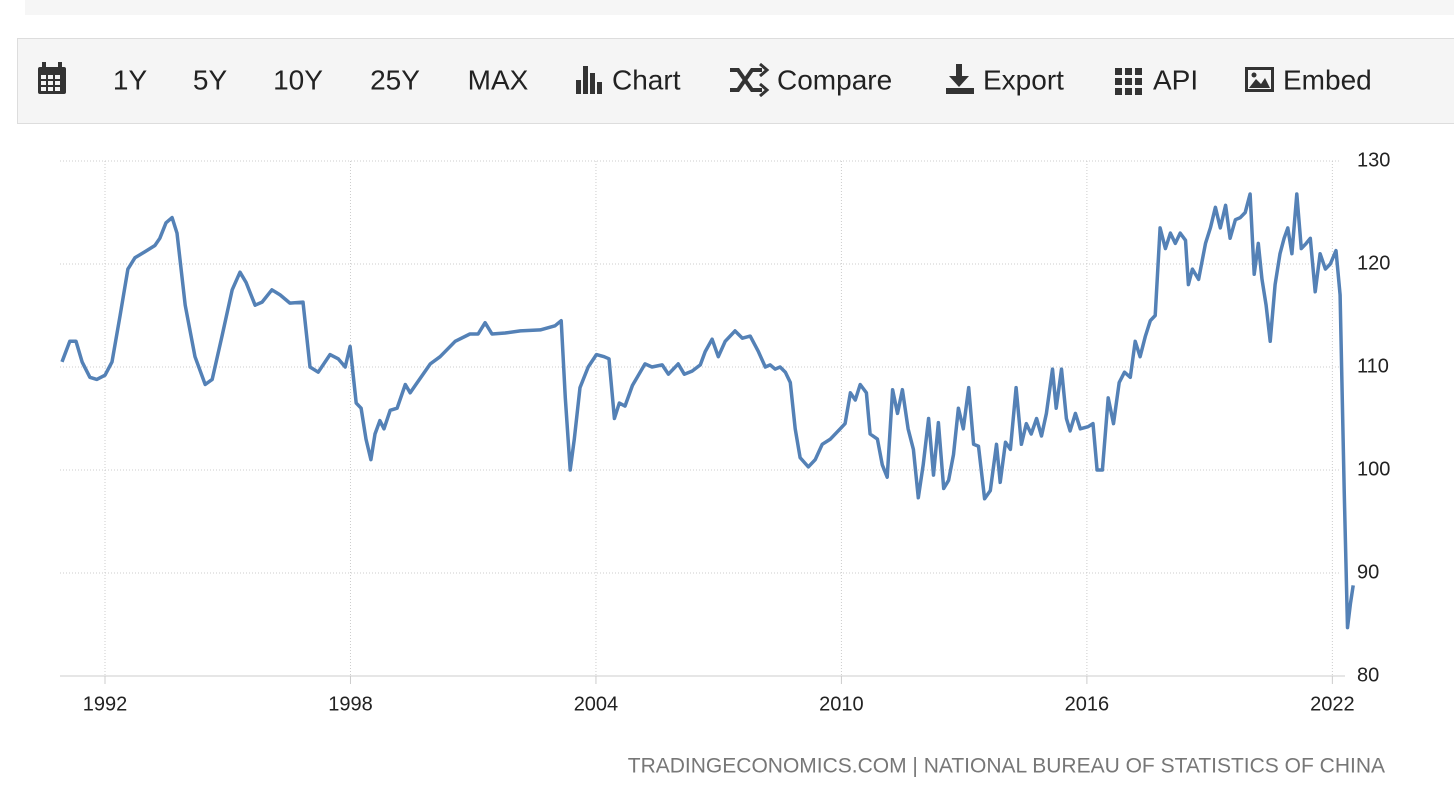  I want to click on x-tick-label: 2004, so click(596, 704).